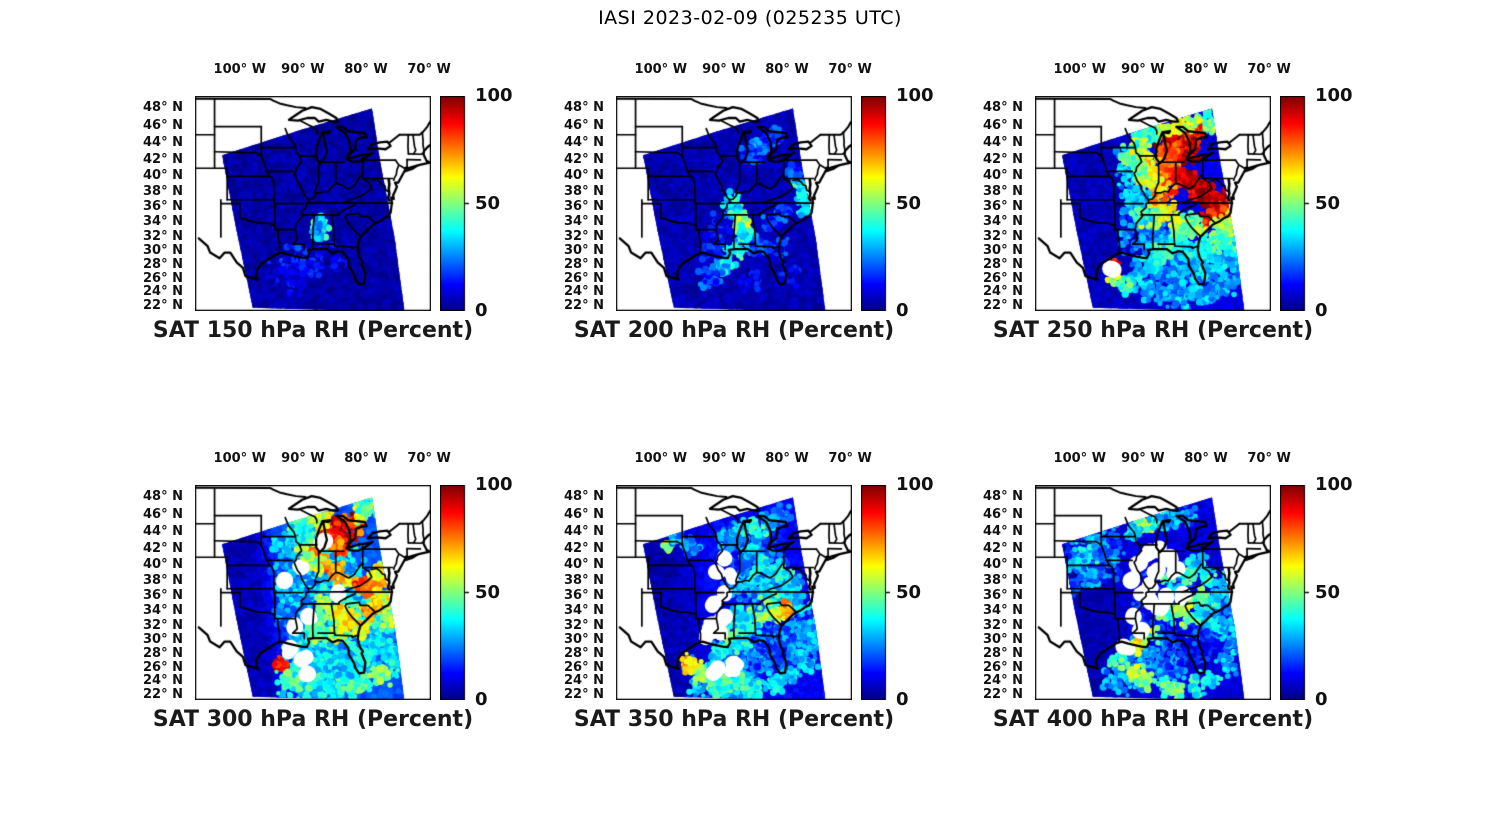  I want to click on map-canvas-400hpa, so click(1153, 592).